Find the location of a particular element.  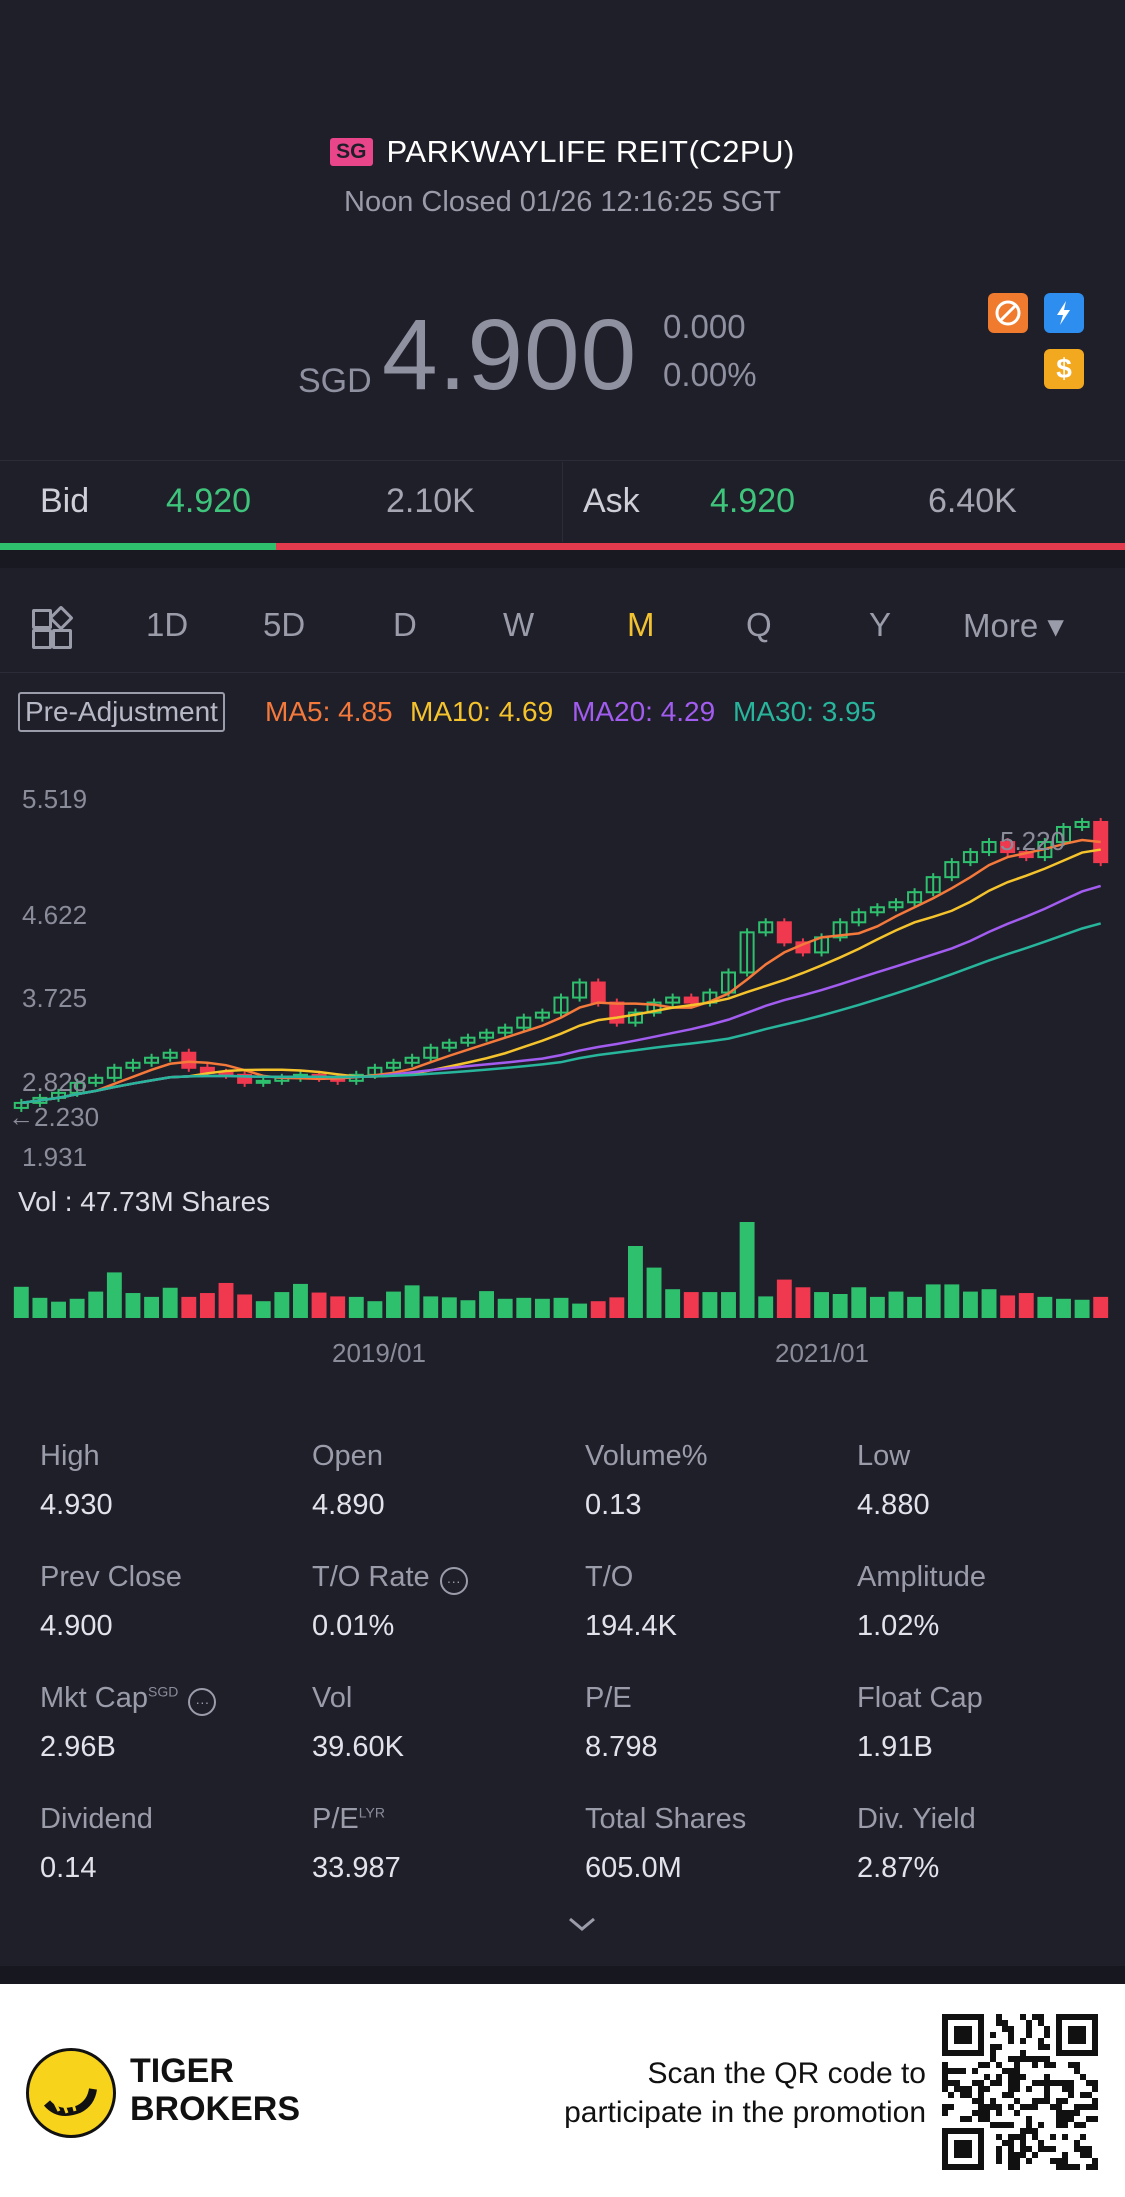

y-tick-label: 3.725 is located at coordinates (55, 998).